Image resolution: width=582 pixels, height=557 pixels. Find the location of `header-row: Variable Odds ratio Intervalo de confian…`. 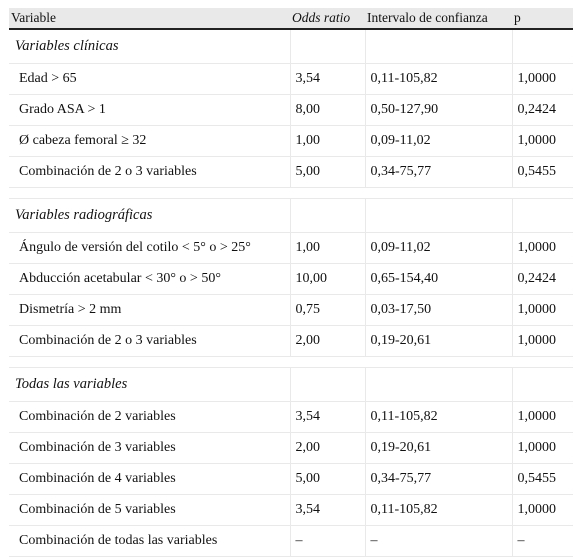

header-row: Variable Odds ratio Intervalo de confian… is located at coordinates (291, 19).